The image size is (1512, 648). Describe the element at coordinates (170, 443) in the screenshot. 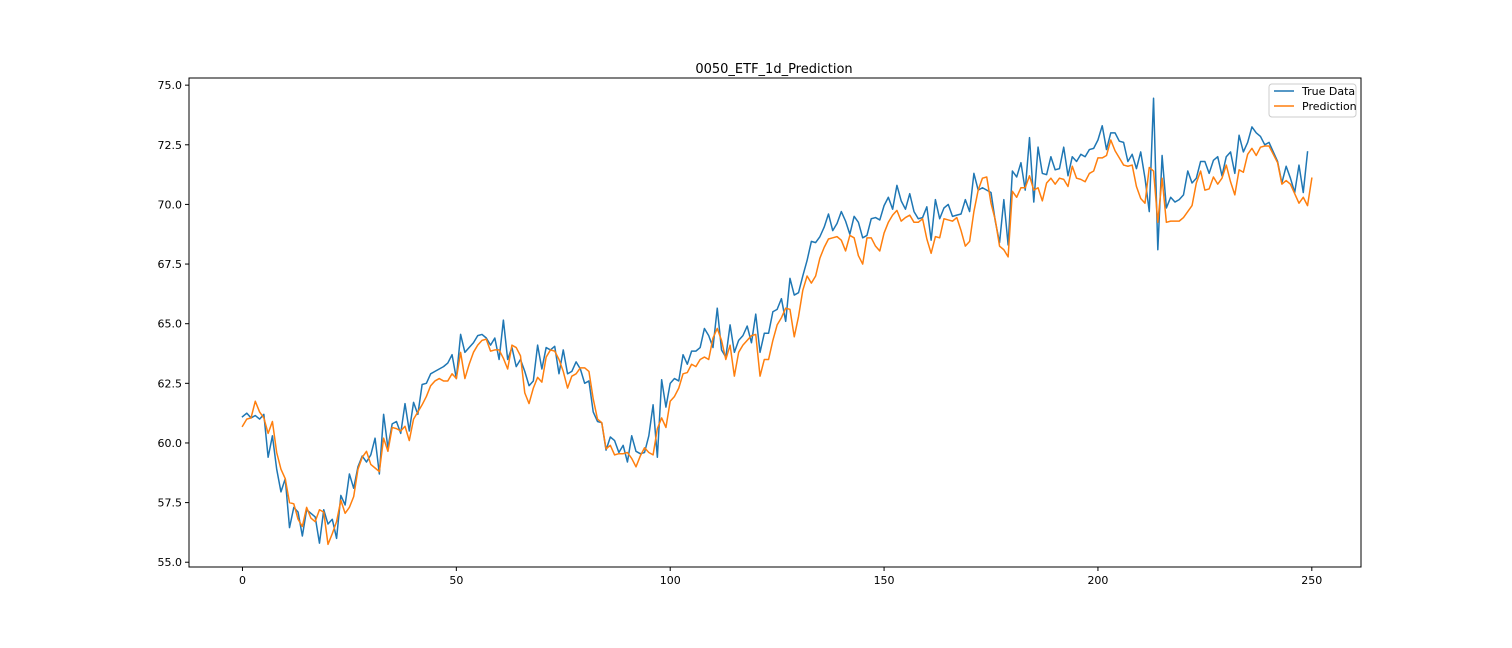

I see `y-tick-label: 60.0` at that location.